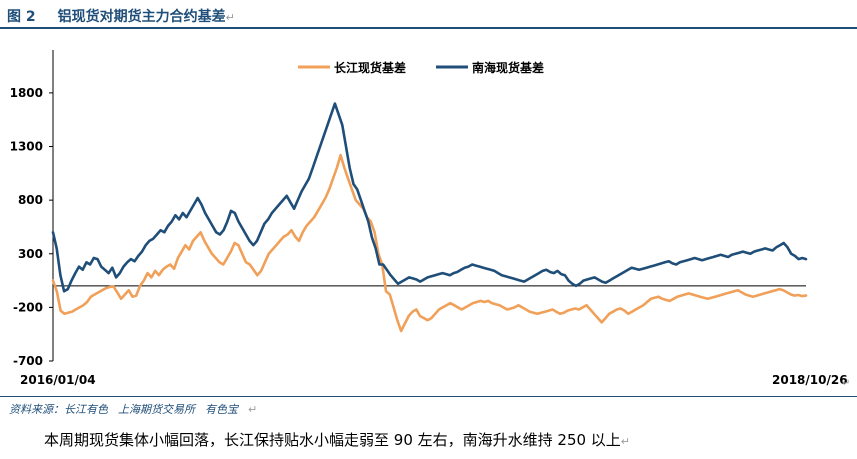 This screenshot has height=459, width=857. I want to click on source-note: 资料来源：长江有色 上海期货交易所 有色宝 ↵, so click(138, 409).